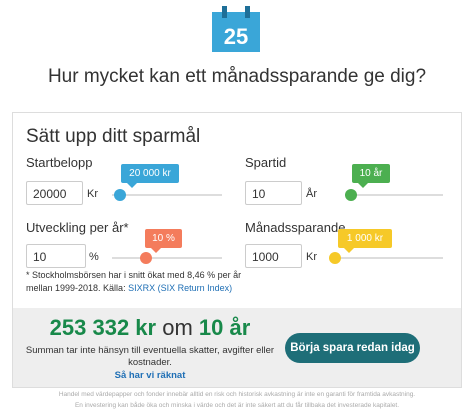  Describe the element at coordinates (365, 241) in the screenshot. I see `slider-tooltip: 1 000 kr` at that location.